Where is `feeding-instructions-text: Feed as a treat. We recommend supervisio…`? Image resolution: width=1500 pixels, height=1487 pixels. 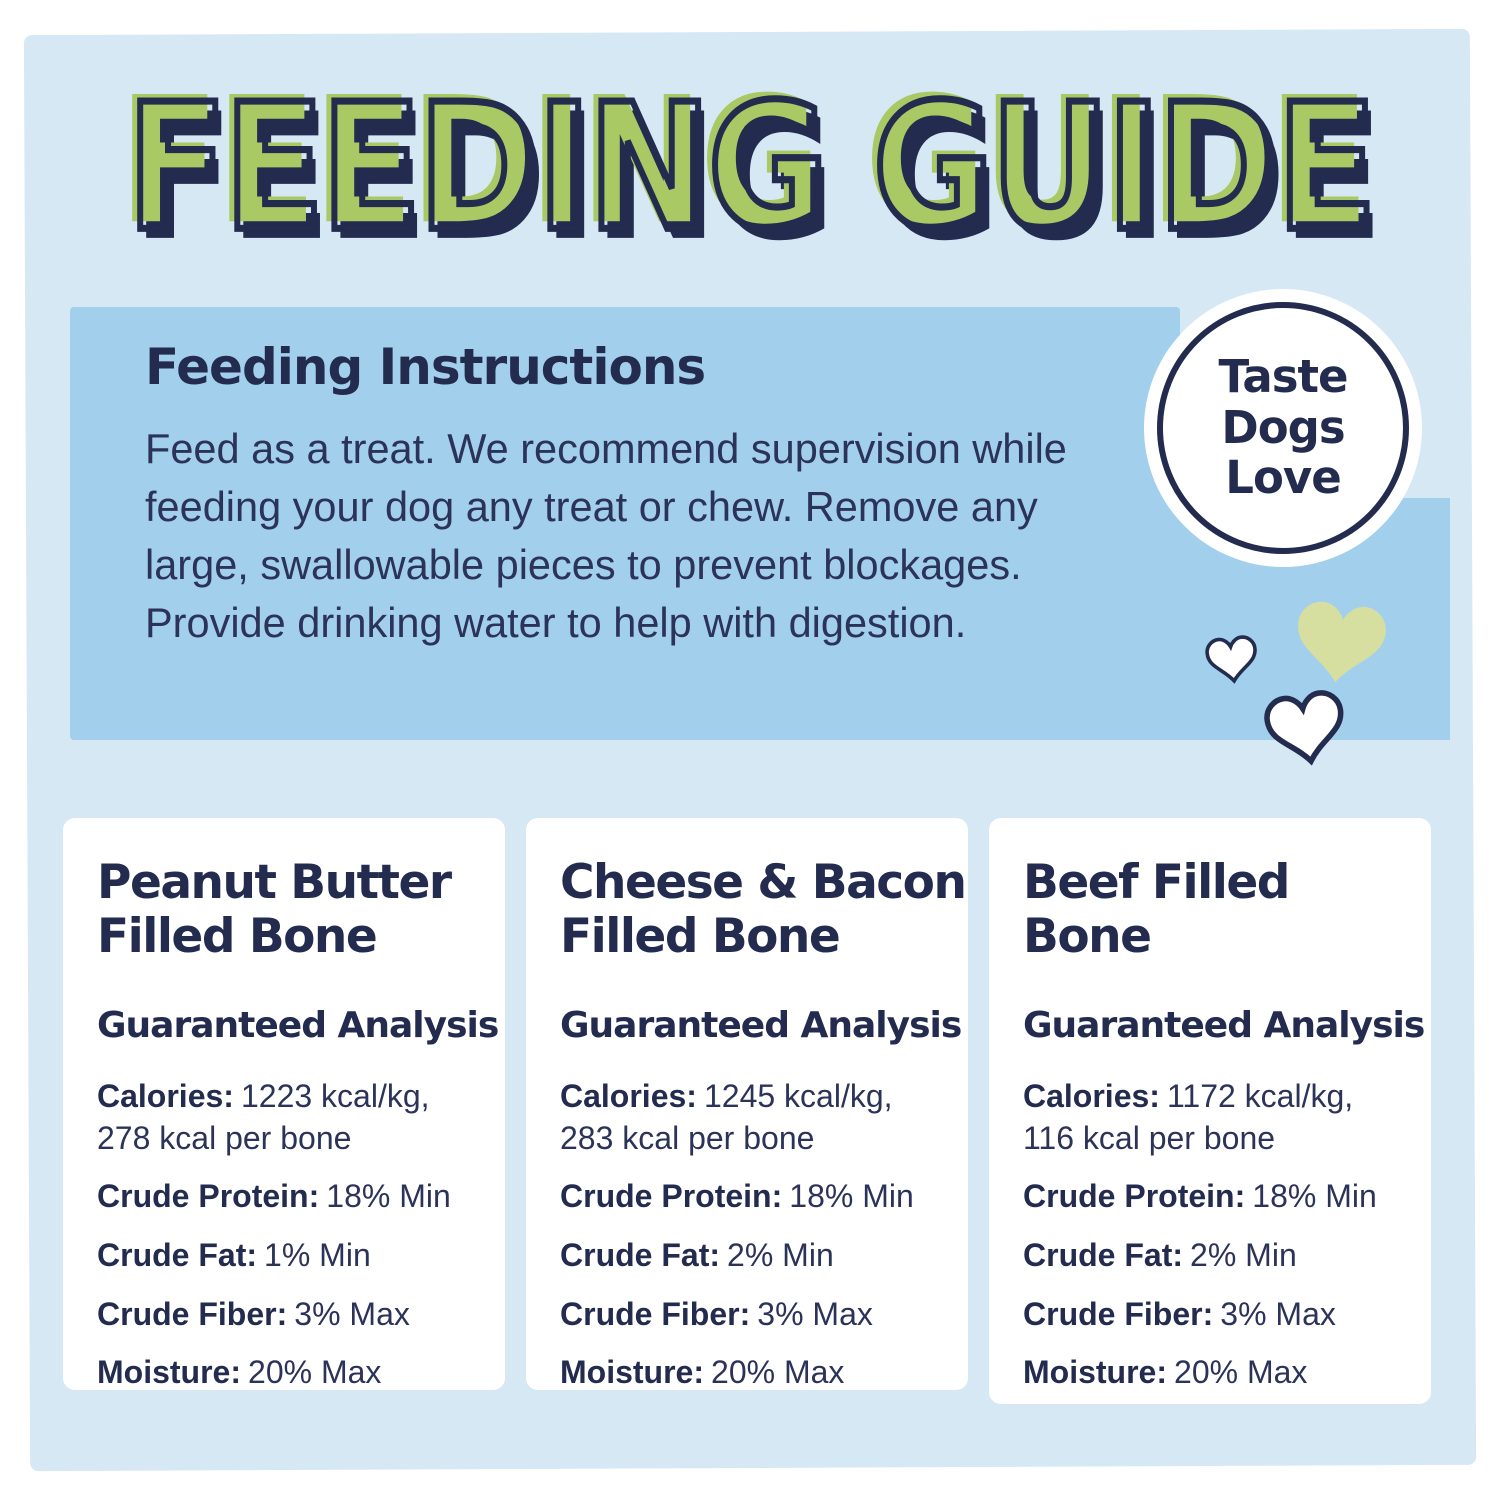
feeding-instructions-text: Feed as a treat. We recommend supervisio… is located at coordinates (606, 536).